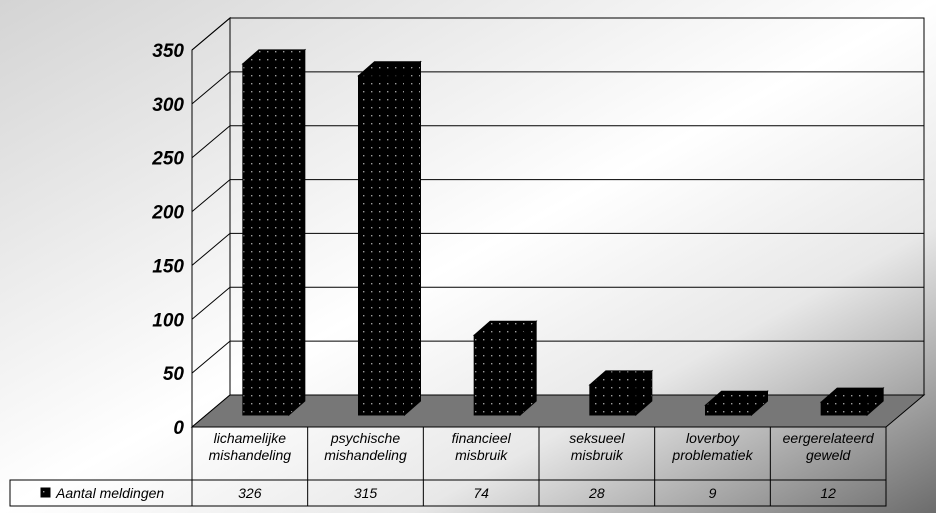 The height and width of the screenshot is (513, 936). What do you see at coordinates (168, 105) in the screenshot?
I see `y-tick-label: 300` at bounding box center [168, 105].